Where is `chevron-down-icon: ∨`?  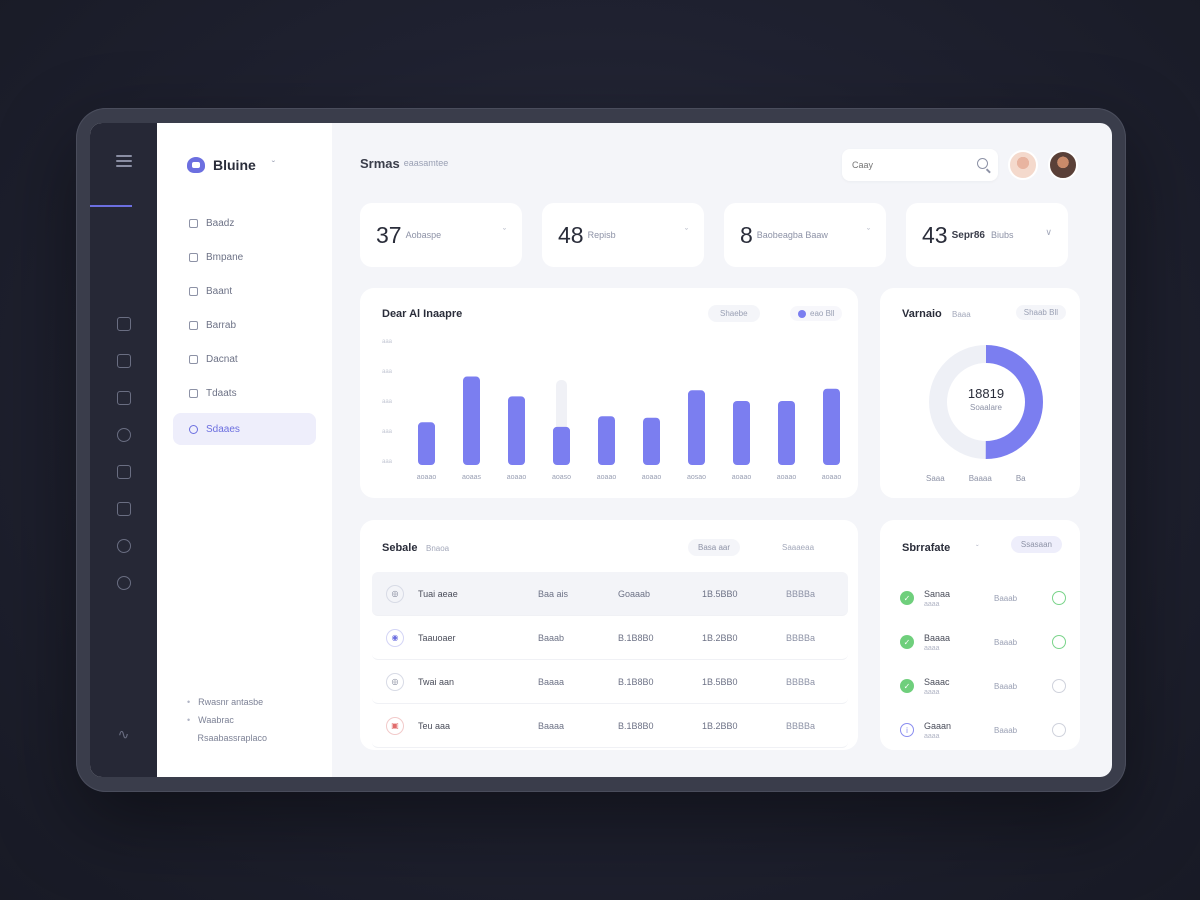
chevron-down-icon: ∨ is located at coordinates (1048, 232).